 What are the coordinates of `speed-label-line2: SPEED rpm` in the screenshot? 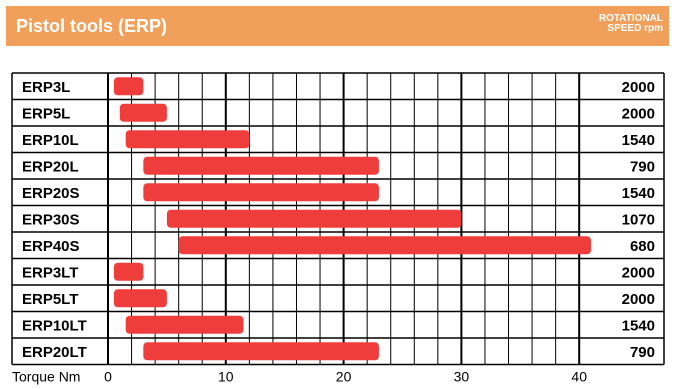 It's located at (635, 28).